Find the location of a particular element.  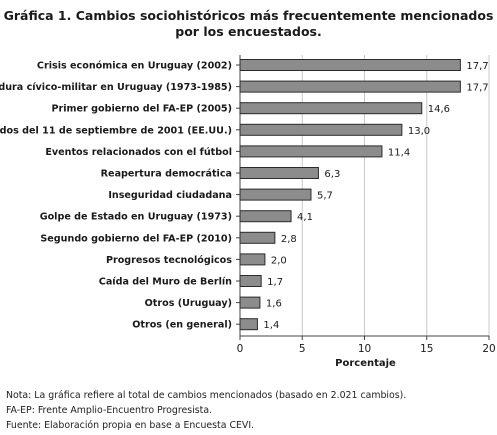

data-label: 1,7 is located at coordinates (275, 282).